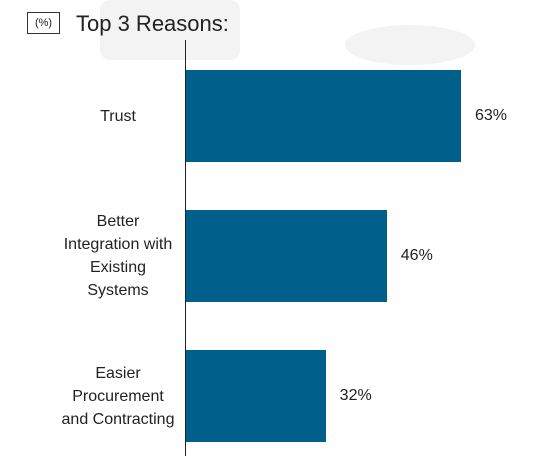 This screenshot has width=537, height=460. What do you see at coordinates (118, 256) in the screenshot?
I see `category-label: Better Integration with Existing Systems` at bounding box center [118, 256].